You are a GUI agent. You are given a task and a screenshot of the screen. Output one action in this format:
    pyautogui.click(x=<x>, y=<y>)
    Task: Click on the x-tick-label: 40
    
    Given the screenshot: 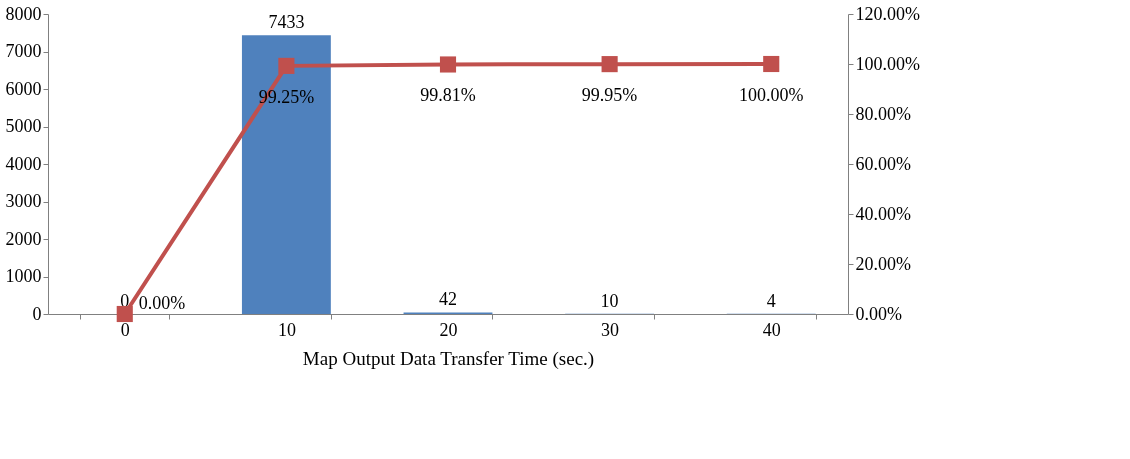 What is the action you would take?
    pyautogui.click(x=771, y=329)
    